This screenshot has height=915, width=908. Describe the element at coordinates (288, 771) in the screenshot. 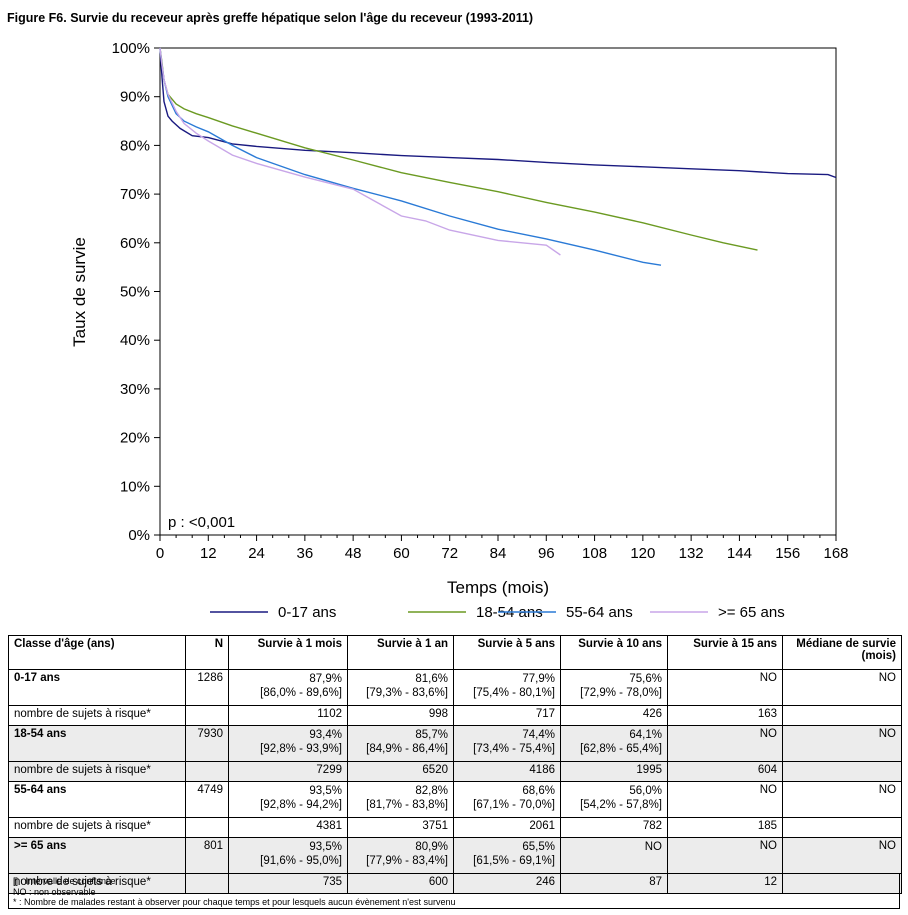

I see `risk-1m: 7299` at that location.